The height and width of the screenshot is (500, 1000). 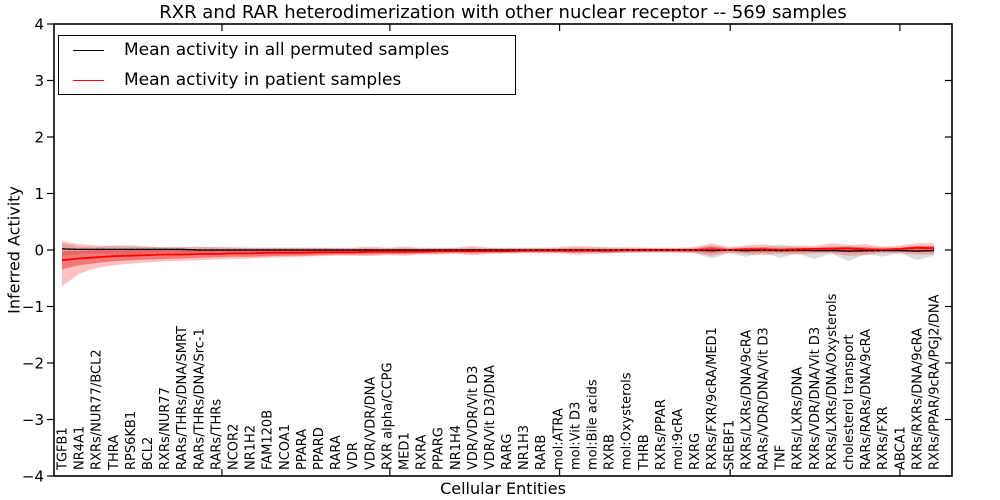 What do you see at coordinates (644, 452) in the screenshot?
I see `x-tick-label: THRB` at bounding box center [644, 452].